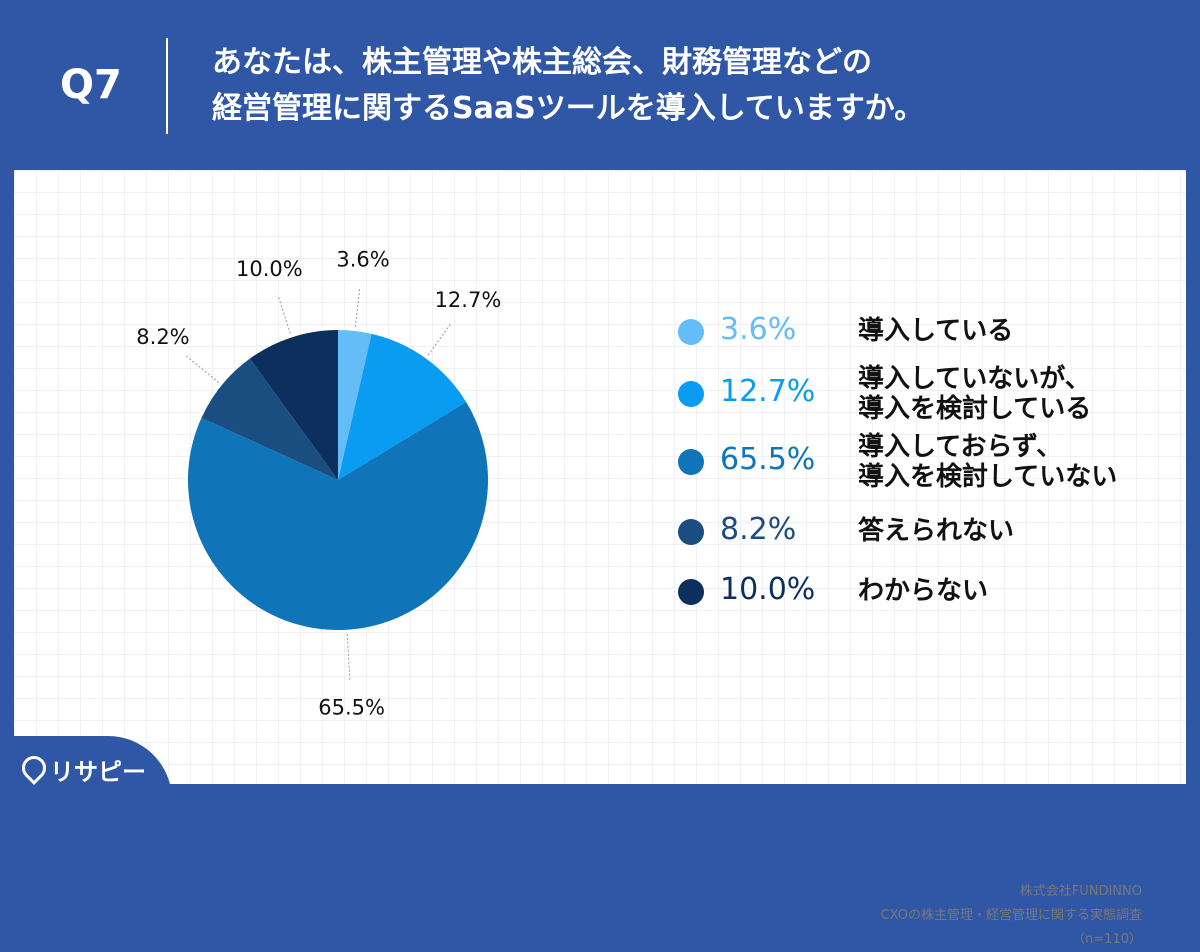 The image size is (1200, 952). What do you see at coordinates (1107, 939) in the screenshot?
I see `source-sample-size: （n=110）` at bounding box center [1107, 939].